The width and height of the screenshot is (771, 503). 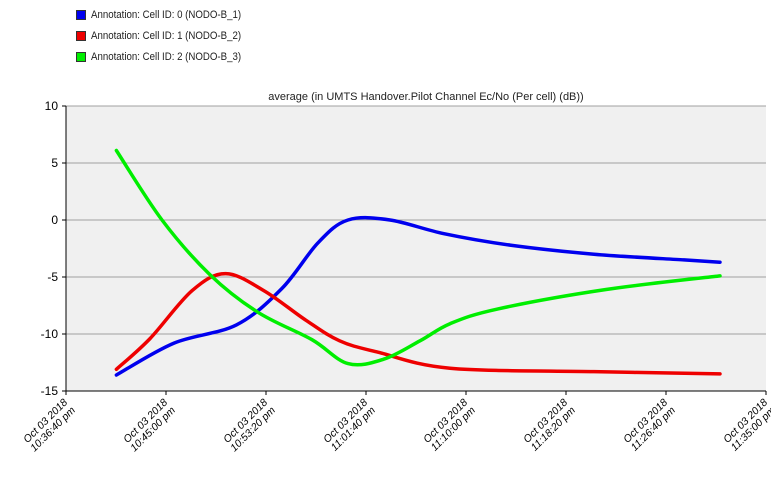 What do you see at coordinates (549, 424) in the screenshot?
I see `x-tick-label: Oct 03 201811:18:20 pm` at bounding box center [549, 424].